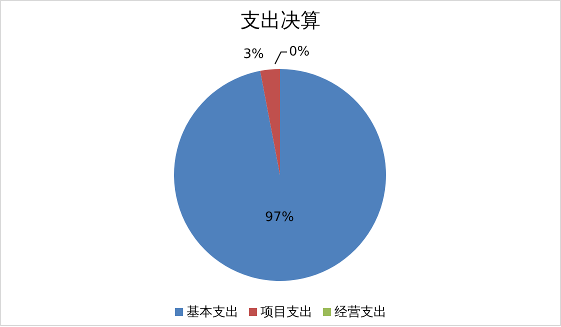 This screenshot has width=561, height=327. Describe the element at coordinates (286, 312) in the screenshot. I see `legend-label: 项目支出` at that location.